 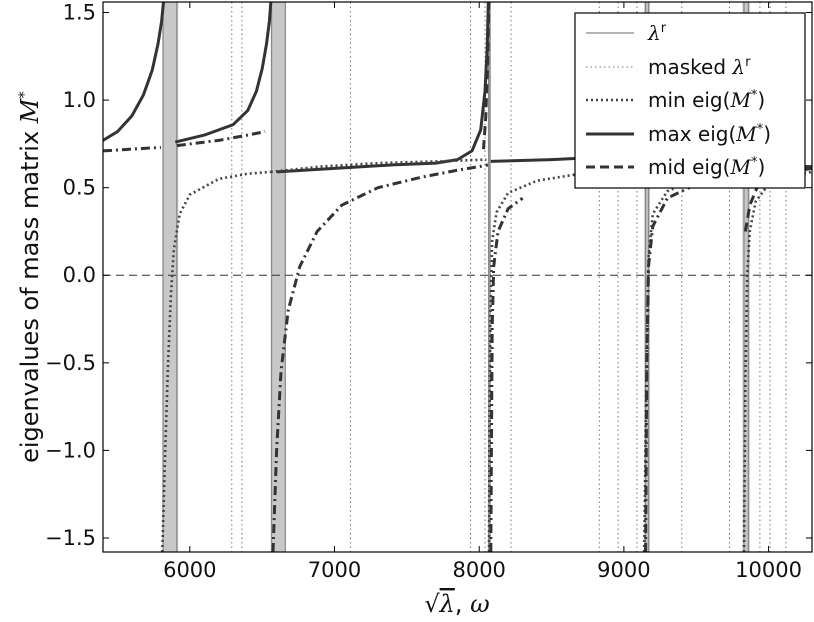 I want to click on legend-box, so click(x=690, y=100).